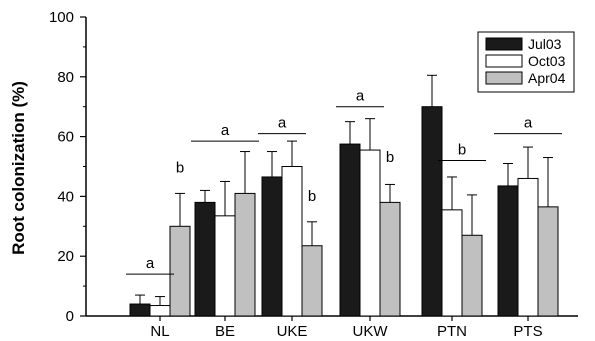  I want to click on y-tick-label: 100, so click(61, 17).